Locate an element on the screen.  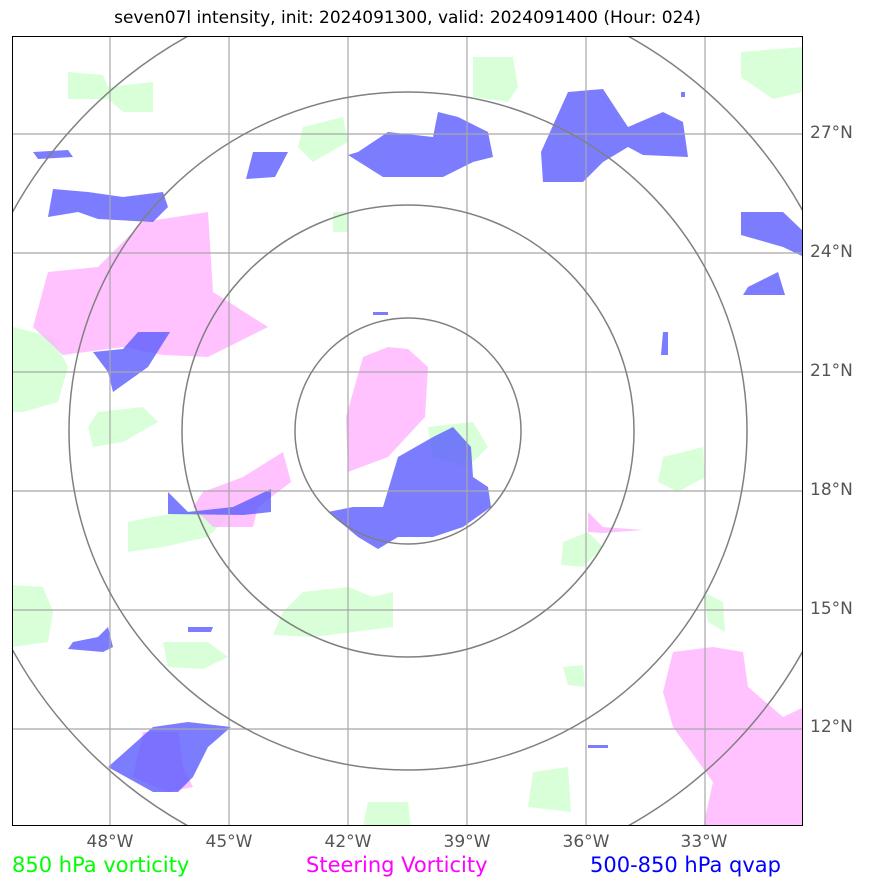
lat-label-27n: 27°N is located at coordinates (831, 133).